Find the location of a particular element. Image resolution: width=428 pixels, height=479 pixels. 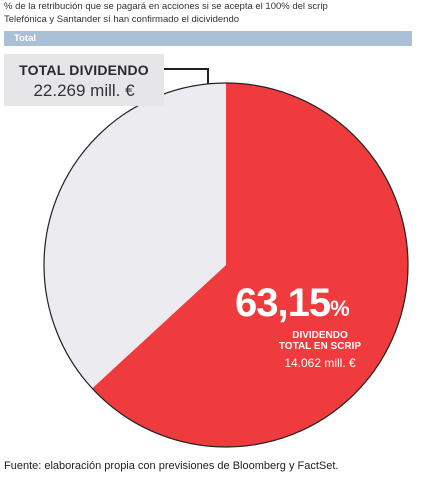

scrip-label: DIVIDENDO TOTAL EN SCRIP is located at coordinates (320, 341).